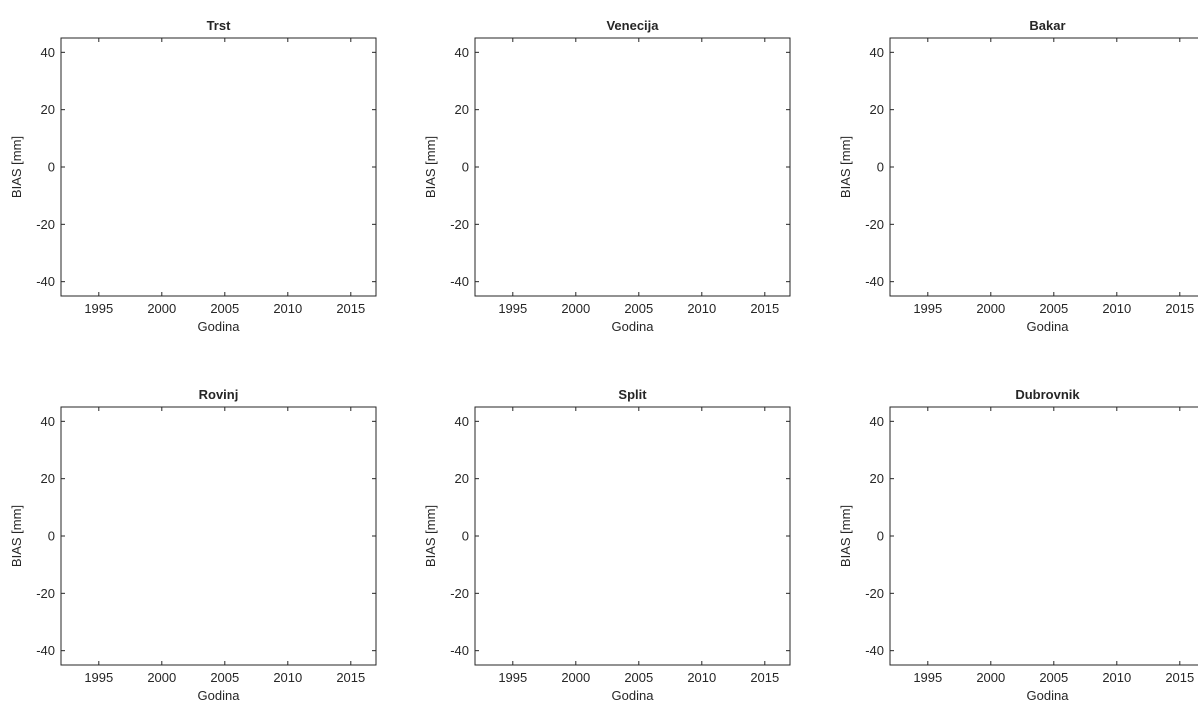  What do you see at coordinates (219, 394) in the screenshot?
I see `panel-title: Rovinj` at bounding box center [219, 394].